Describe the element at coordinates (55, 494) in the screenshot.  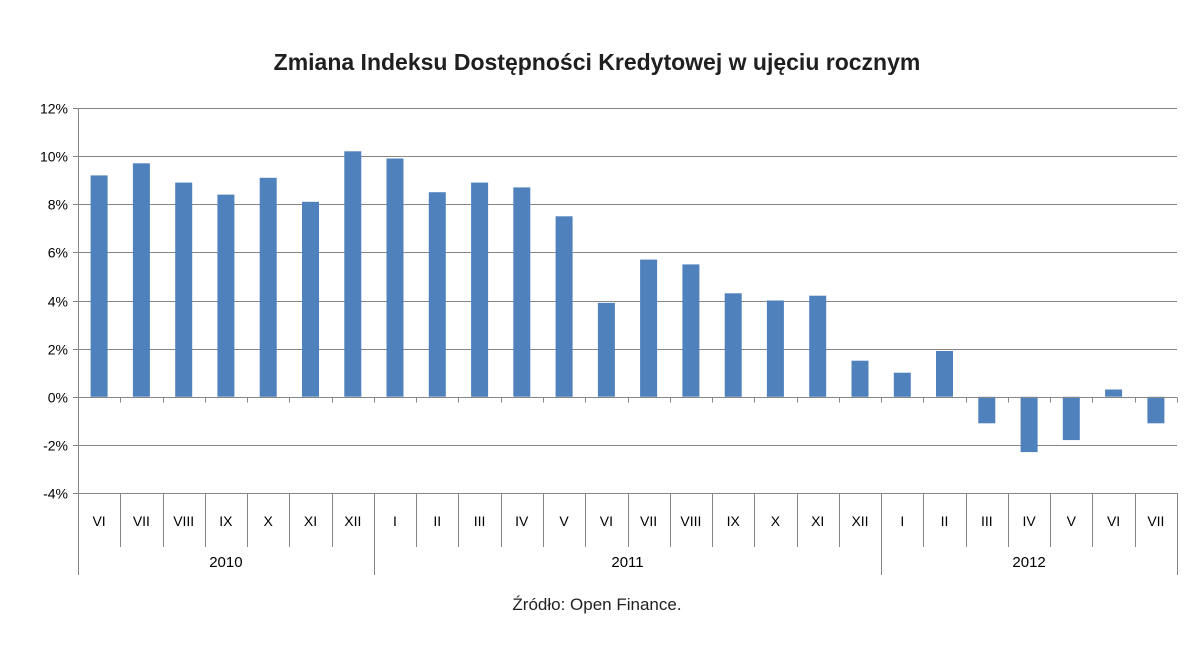
I see `y-tick-label: -4%` at that location.